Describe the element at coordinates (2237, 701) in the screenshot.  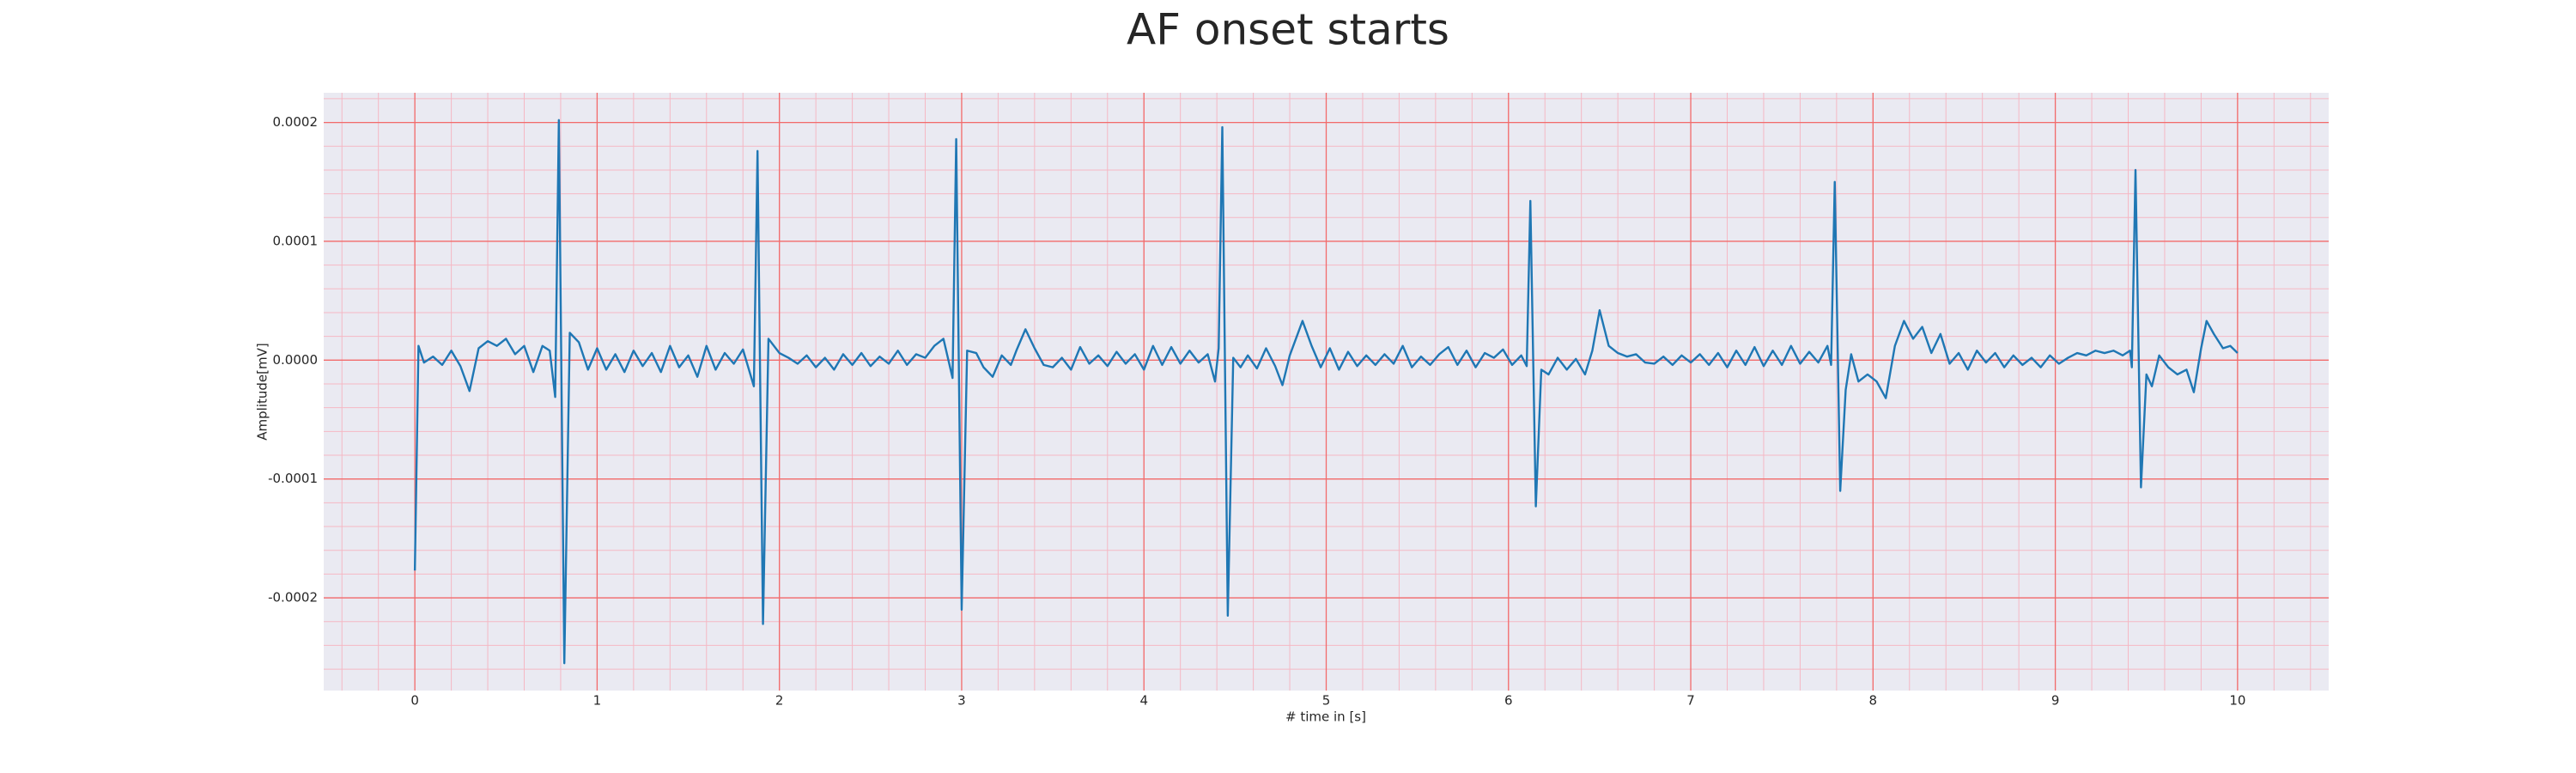
I see `x-tick-label: 10` at that location.